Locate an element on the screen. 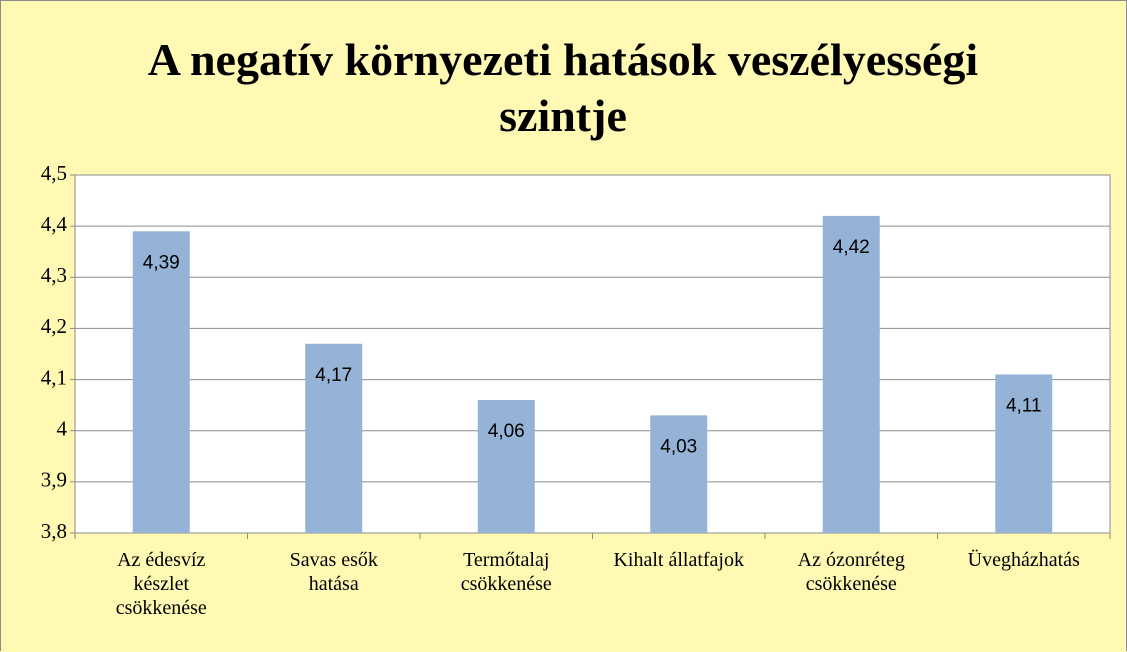  x-tick-label: Az édesvíz készlet csökkenése is located at coordinates (161, 584).